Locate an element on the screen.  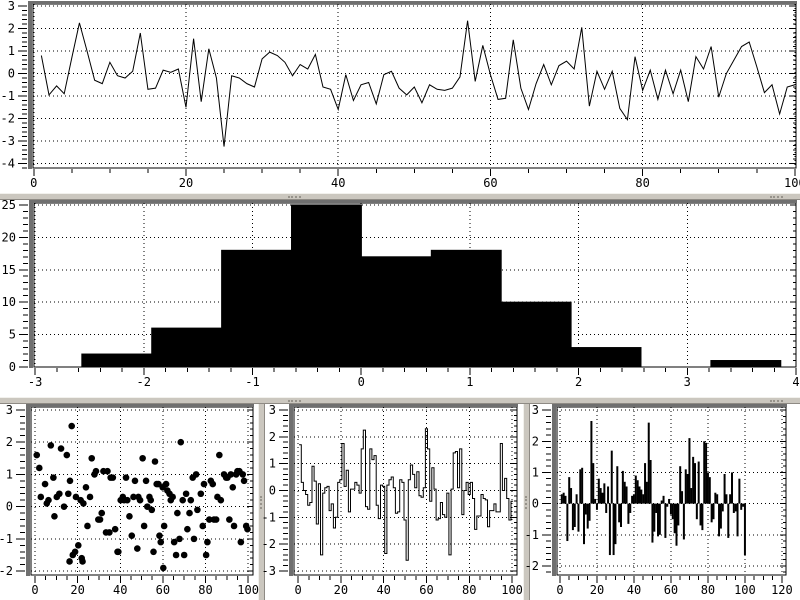
svg-text: 15 is located at coordinates (9, 270).